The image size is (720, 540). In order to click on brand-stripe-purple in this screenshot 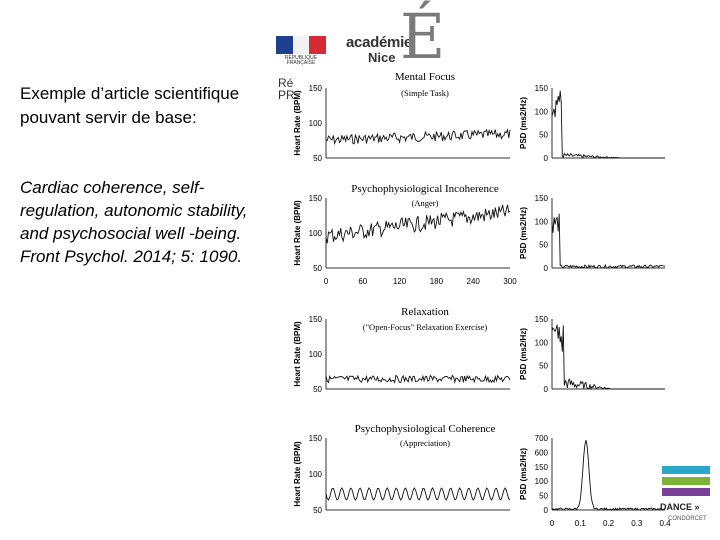, I will do `click(686, 492)`.